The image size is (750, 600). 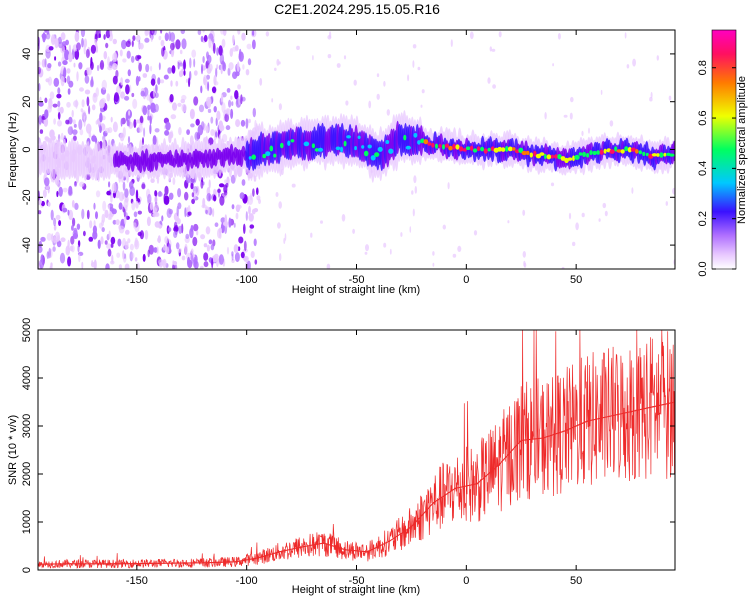 What do you see at coordinates (13, 450) in the screenshot?
I see `snr-y-label: SNR (10 * v/v)` at bounding box center [13, 450].